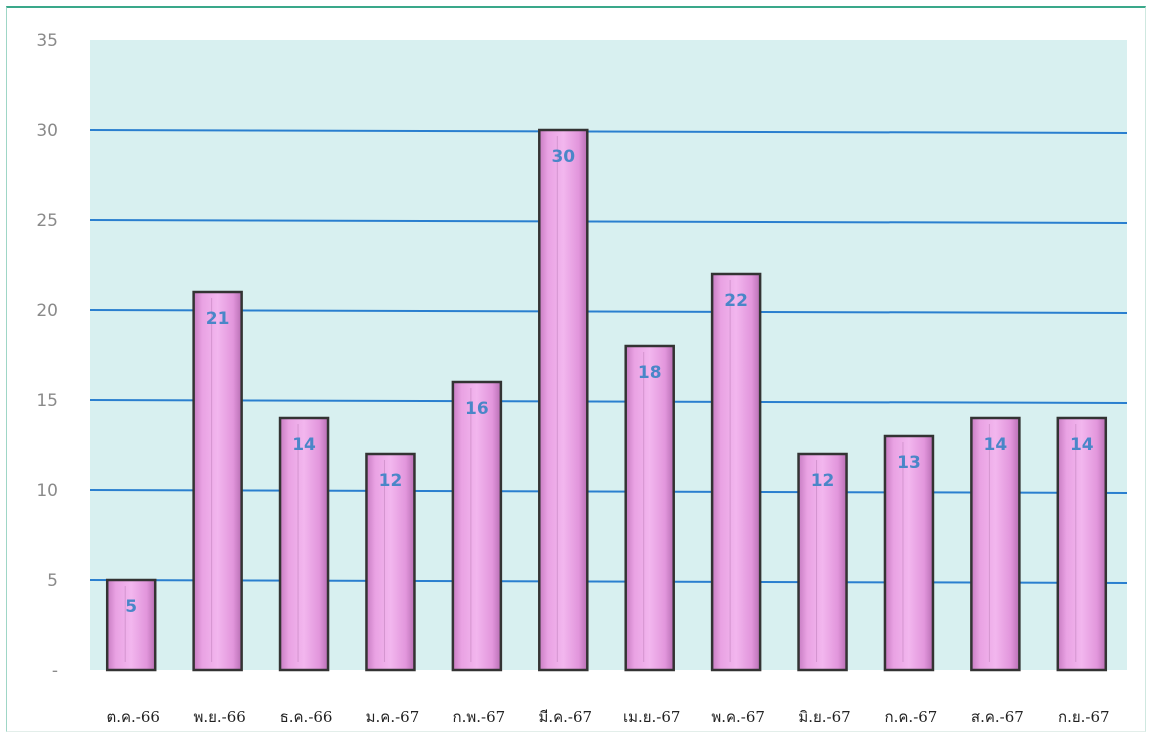  Describe the element at coordinates (997, 717) in the screenshot. I see `x-tick-label: ส.ค.-67` at that location.